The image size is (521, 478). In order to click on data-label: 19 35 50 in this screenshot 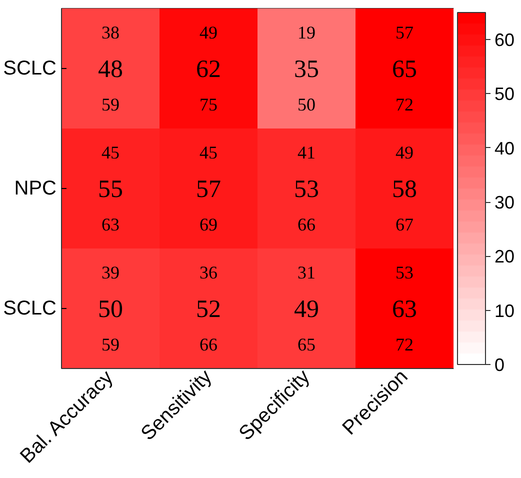, I will do `click(306, 68)`.